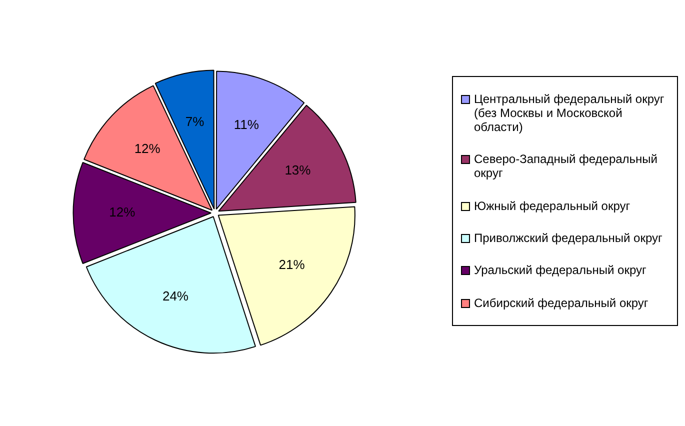  I want to click on legend-label: Приволжский федеральный округ, so click(568, 238).